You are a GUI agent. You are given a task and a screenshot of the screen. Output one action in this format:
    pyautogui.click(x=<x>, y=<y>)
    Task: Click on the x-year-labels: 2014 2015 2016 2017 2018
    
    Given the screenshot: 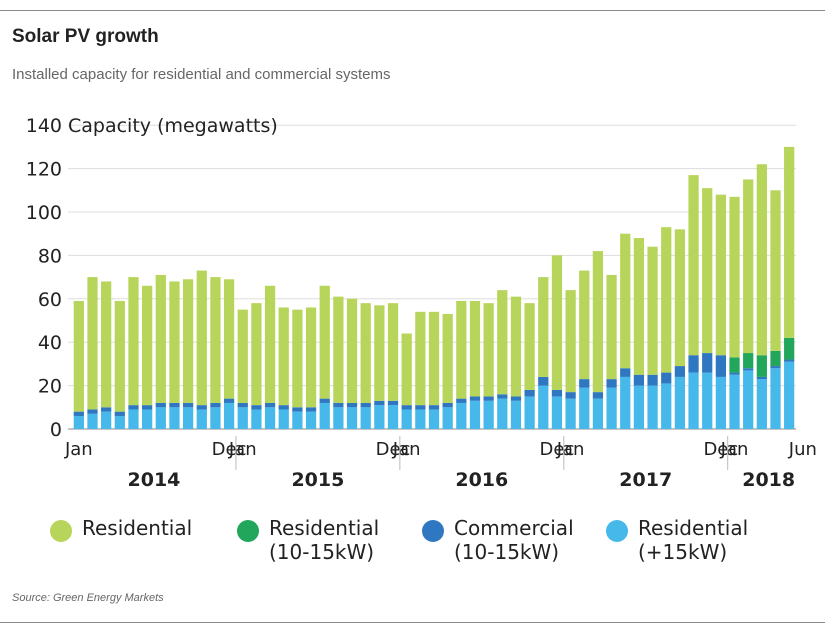 What is the action you would take?
    pyautogui.click(x=461, y=463)
    